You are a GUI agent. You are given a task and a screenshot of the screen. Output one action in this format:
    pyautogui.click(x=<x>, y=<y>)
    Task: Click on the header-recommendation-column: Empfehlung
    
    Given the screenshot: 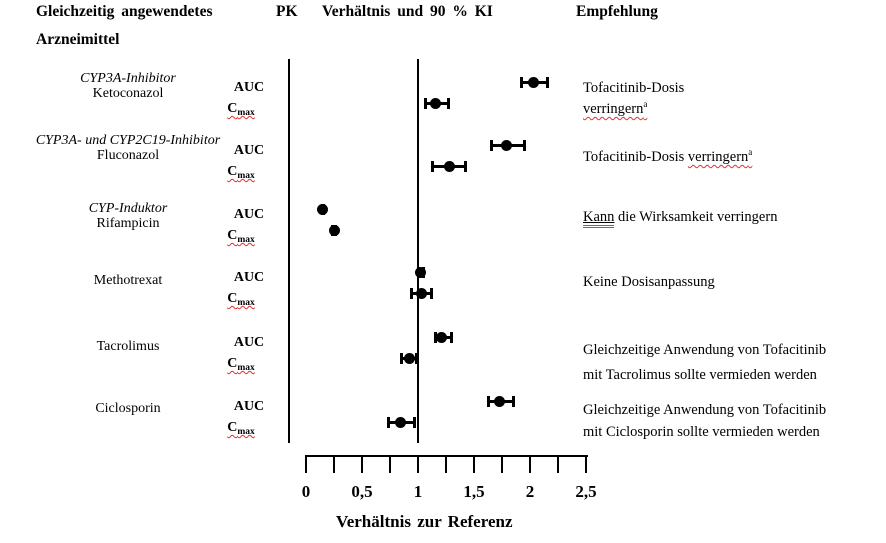 What is the action you would take?
    pyautogui.click(x=617, y=11)
    